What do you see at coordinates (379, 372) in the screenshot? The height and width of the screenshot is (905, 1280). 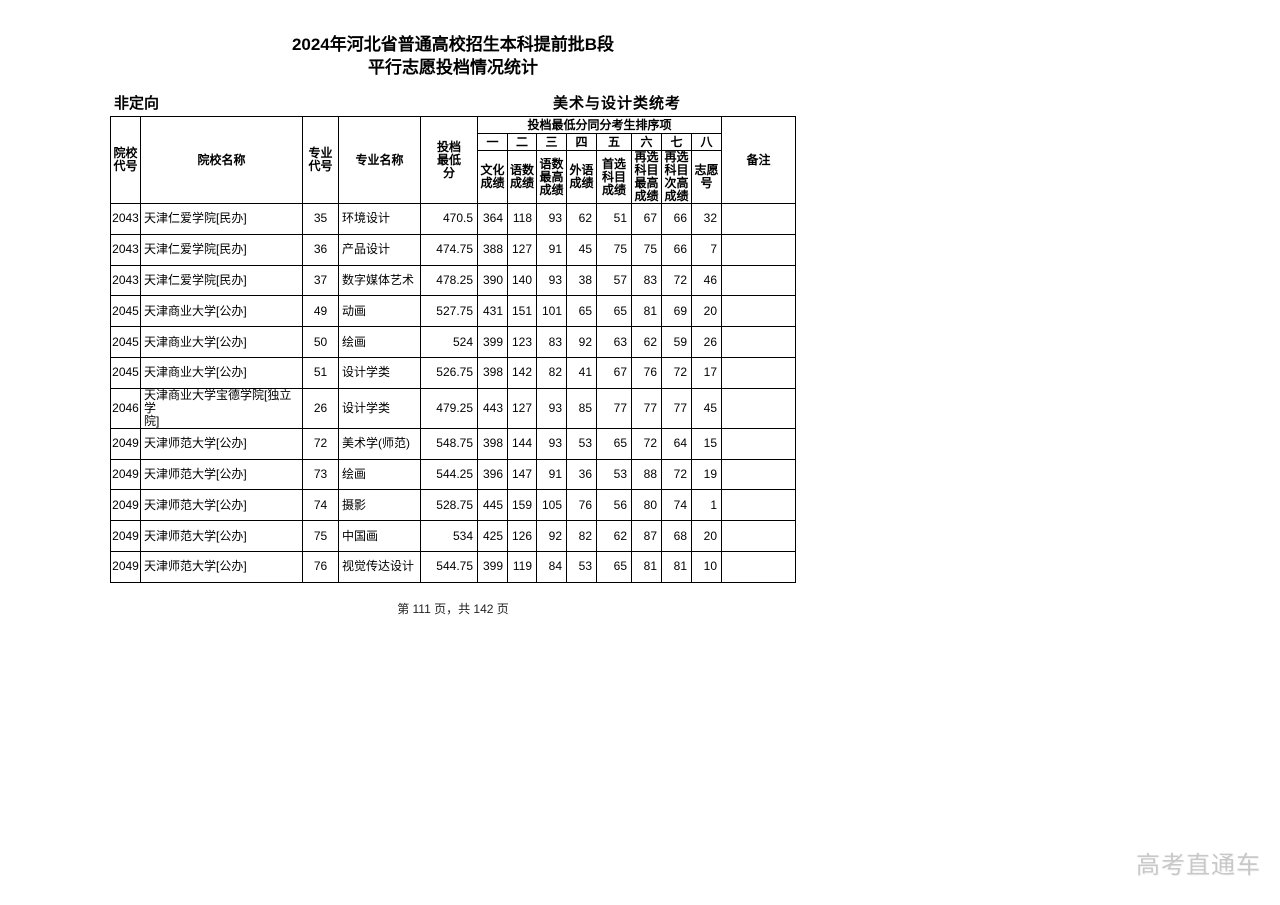 I see `major-name-cell: 设计学类` at bounding box center [379, 372].